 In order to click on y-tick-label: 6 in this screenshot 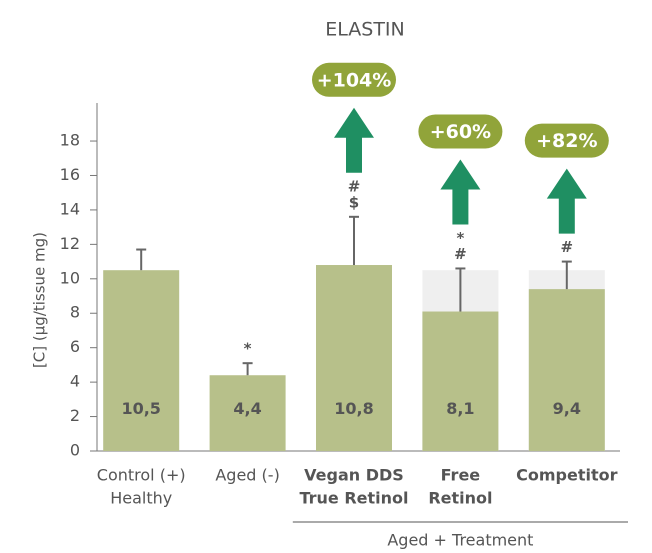, I will do `click(75, 346)`.